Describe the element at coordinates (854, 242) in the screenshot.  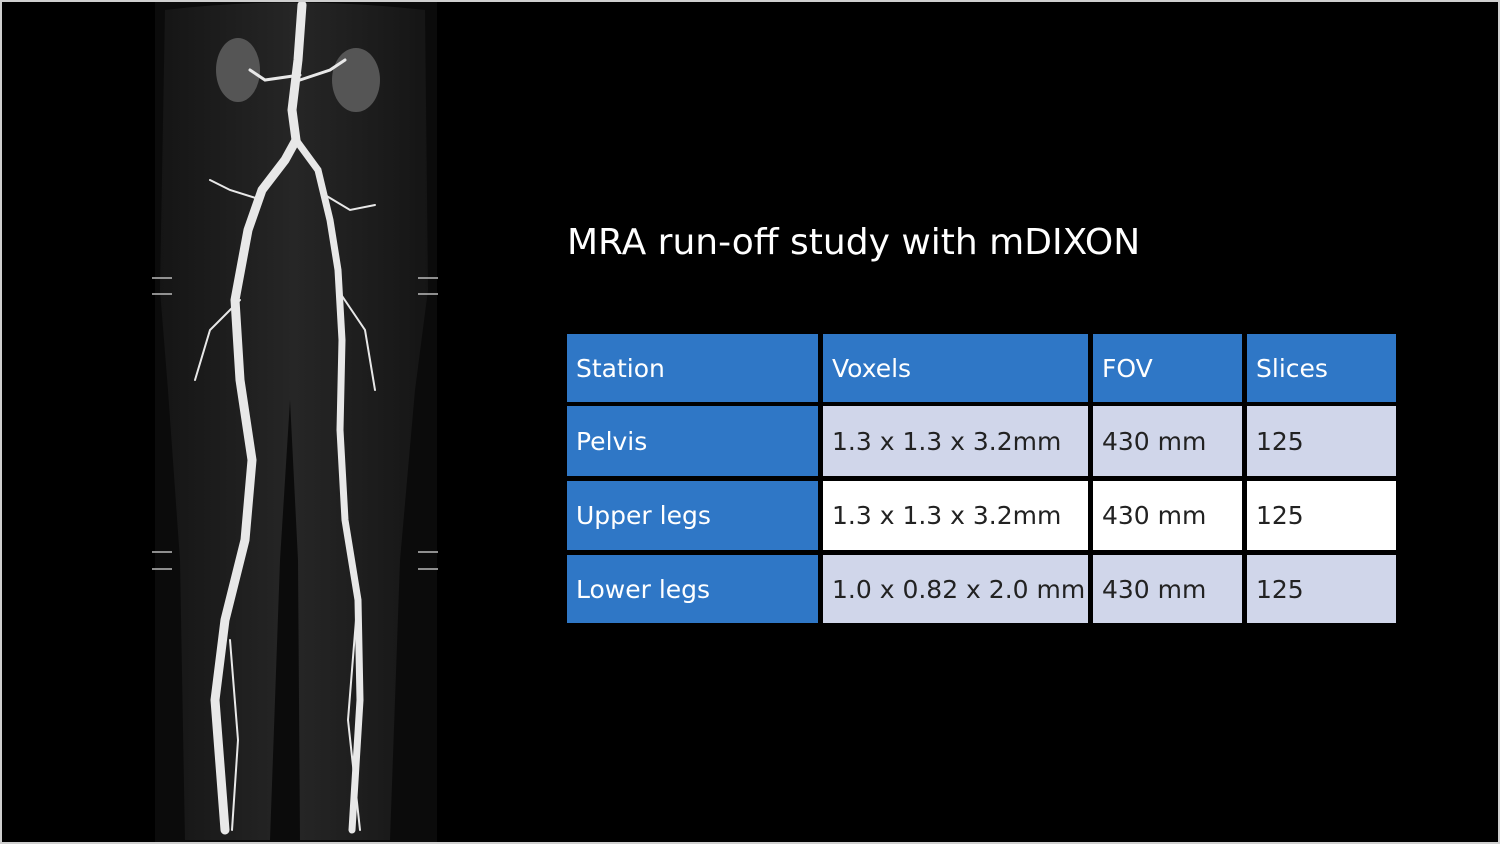
I see `slide-title: MRA run-off study with mDIXON` at that location.